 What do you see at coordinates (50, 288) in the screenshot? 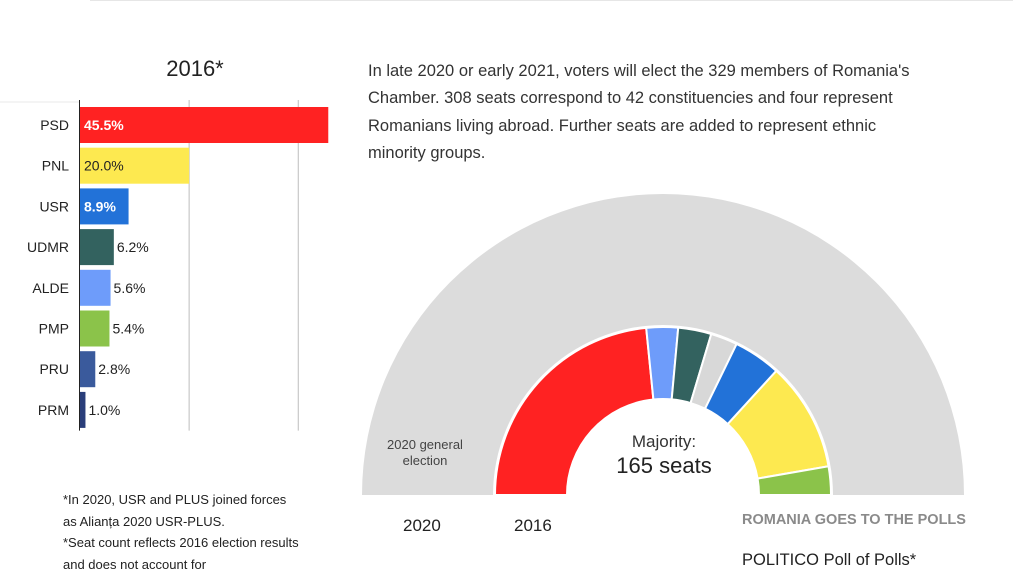
I see `category-label: ALDE` at bounding box center [50, 288].